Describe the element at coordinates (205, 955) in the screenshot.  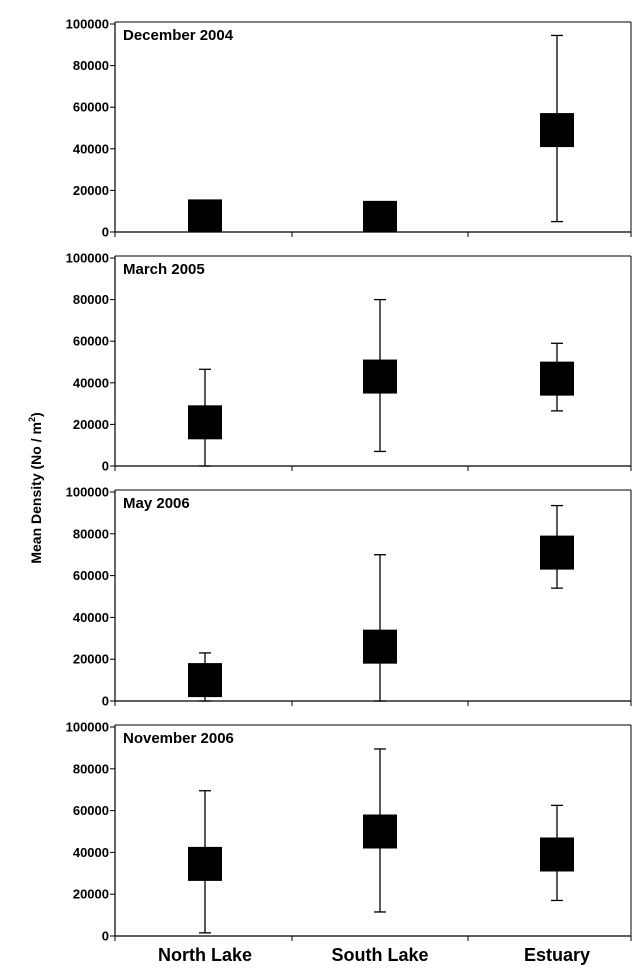
I see `category-label: North Lake` at that location.